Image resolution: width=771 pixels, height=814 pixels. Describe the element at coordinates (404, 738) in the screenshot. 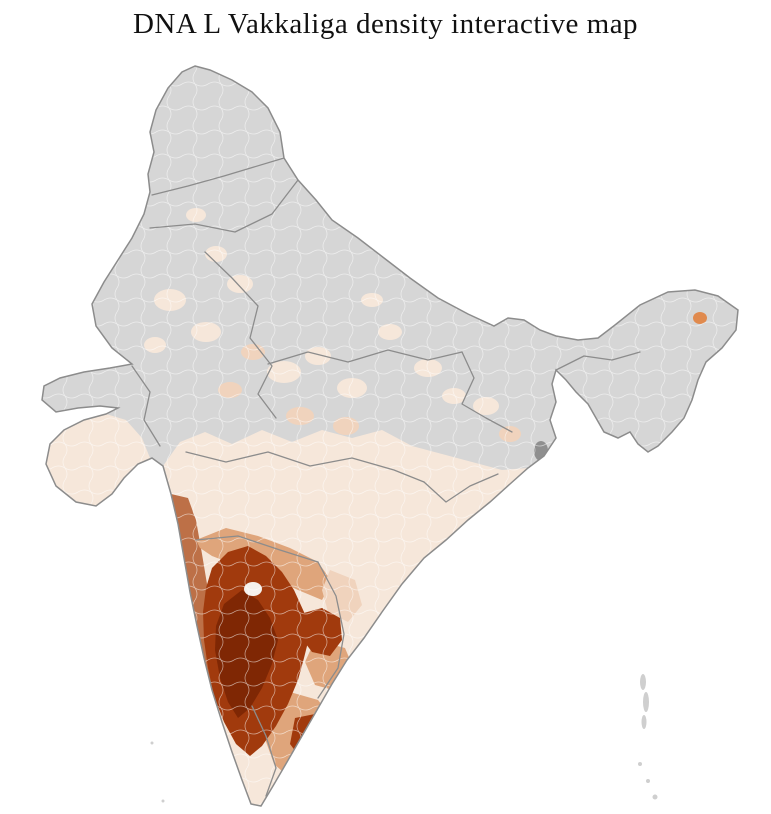

I see `islands` at that location.